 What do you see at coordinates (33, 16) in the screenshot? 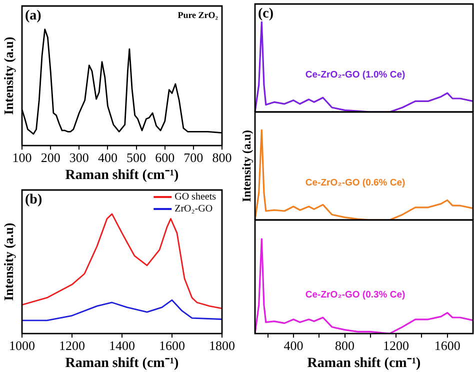
I see `chart-title: (a)` at bounding box center [33, 16].